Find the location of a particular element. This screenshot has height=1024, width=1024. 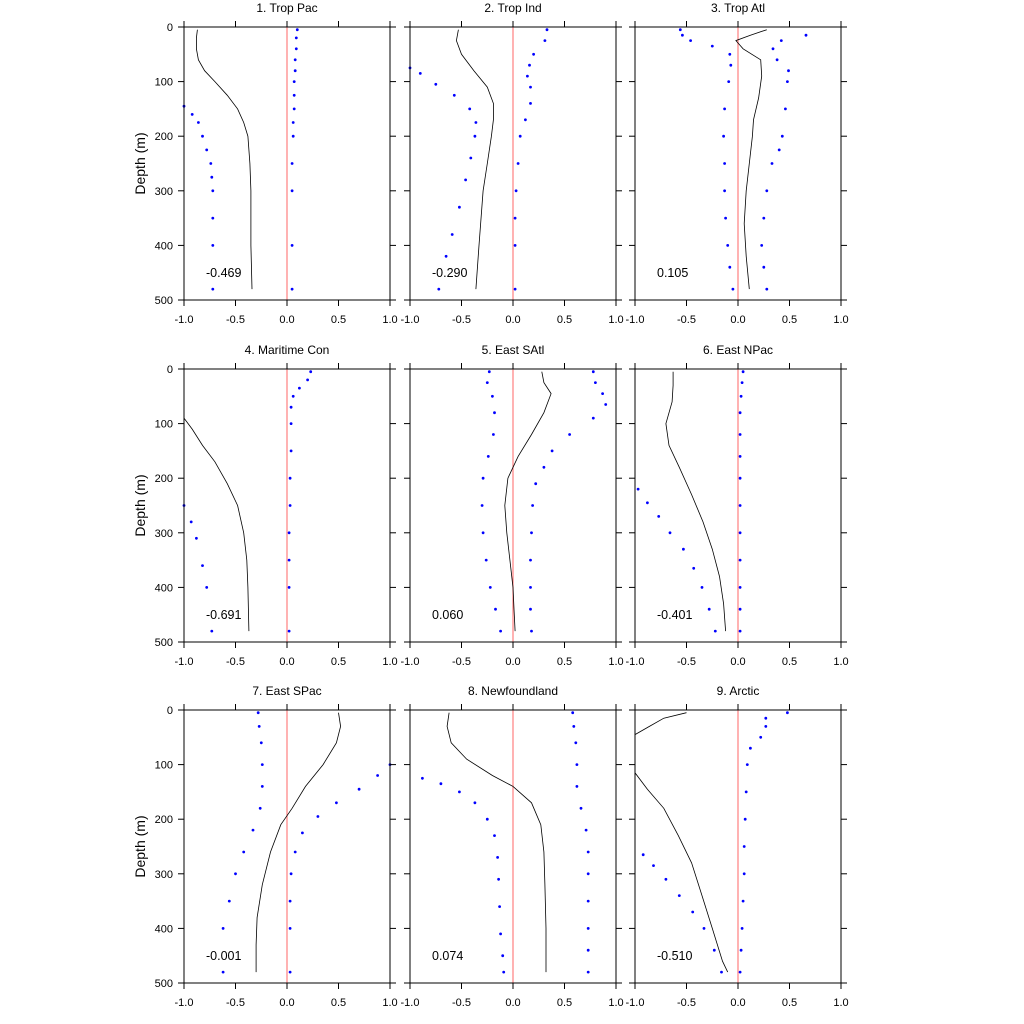

panel-title: 6. East NPac is located at coordinates (738, 350).